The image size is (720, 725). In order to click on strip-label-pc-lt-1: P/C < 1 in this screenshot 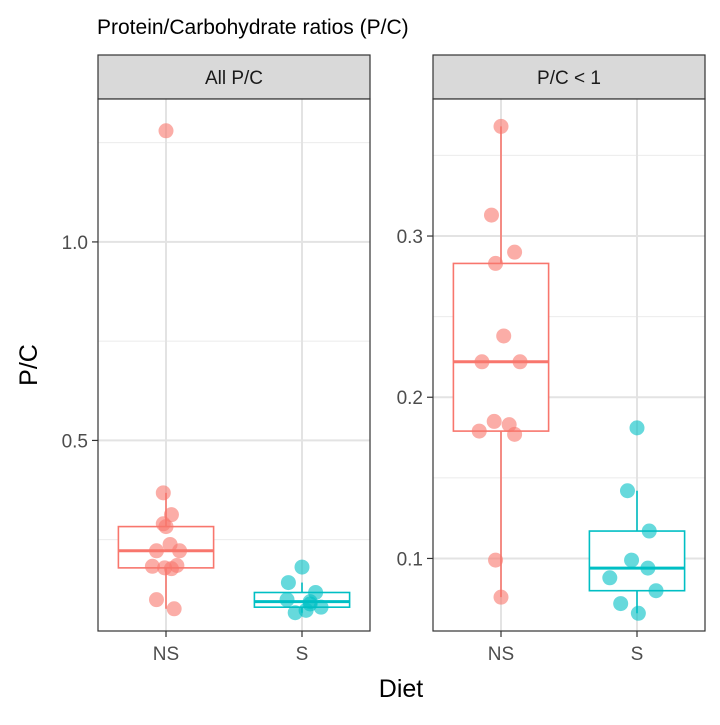, I will do `click(569, 78)`.